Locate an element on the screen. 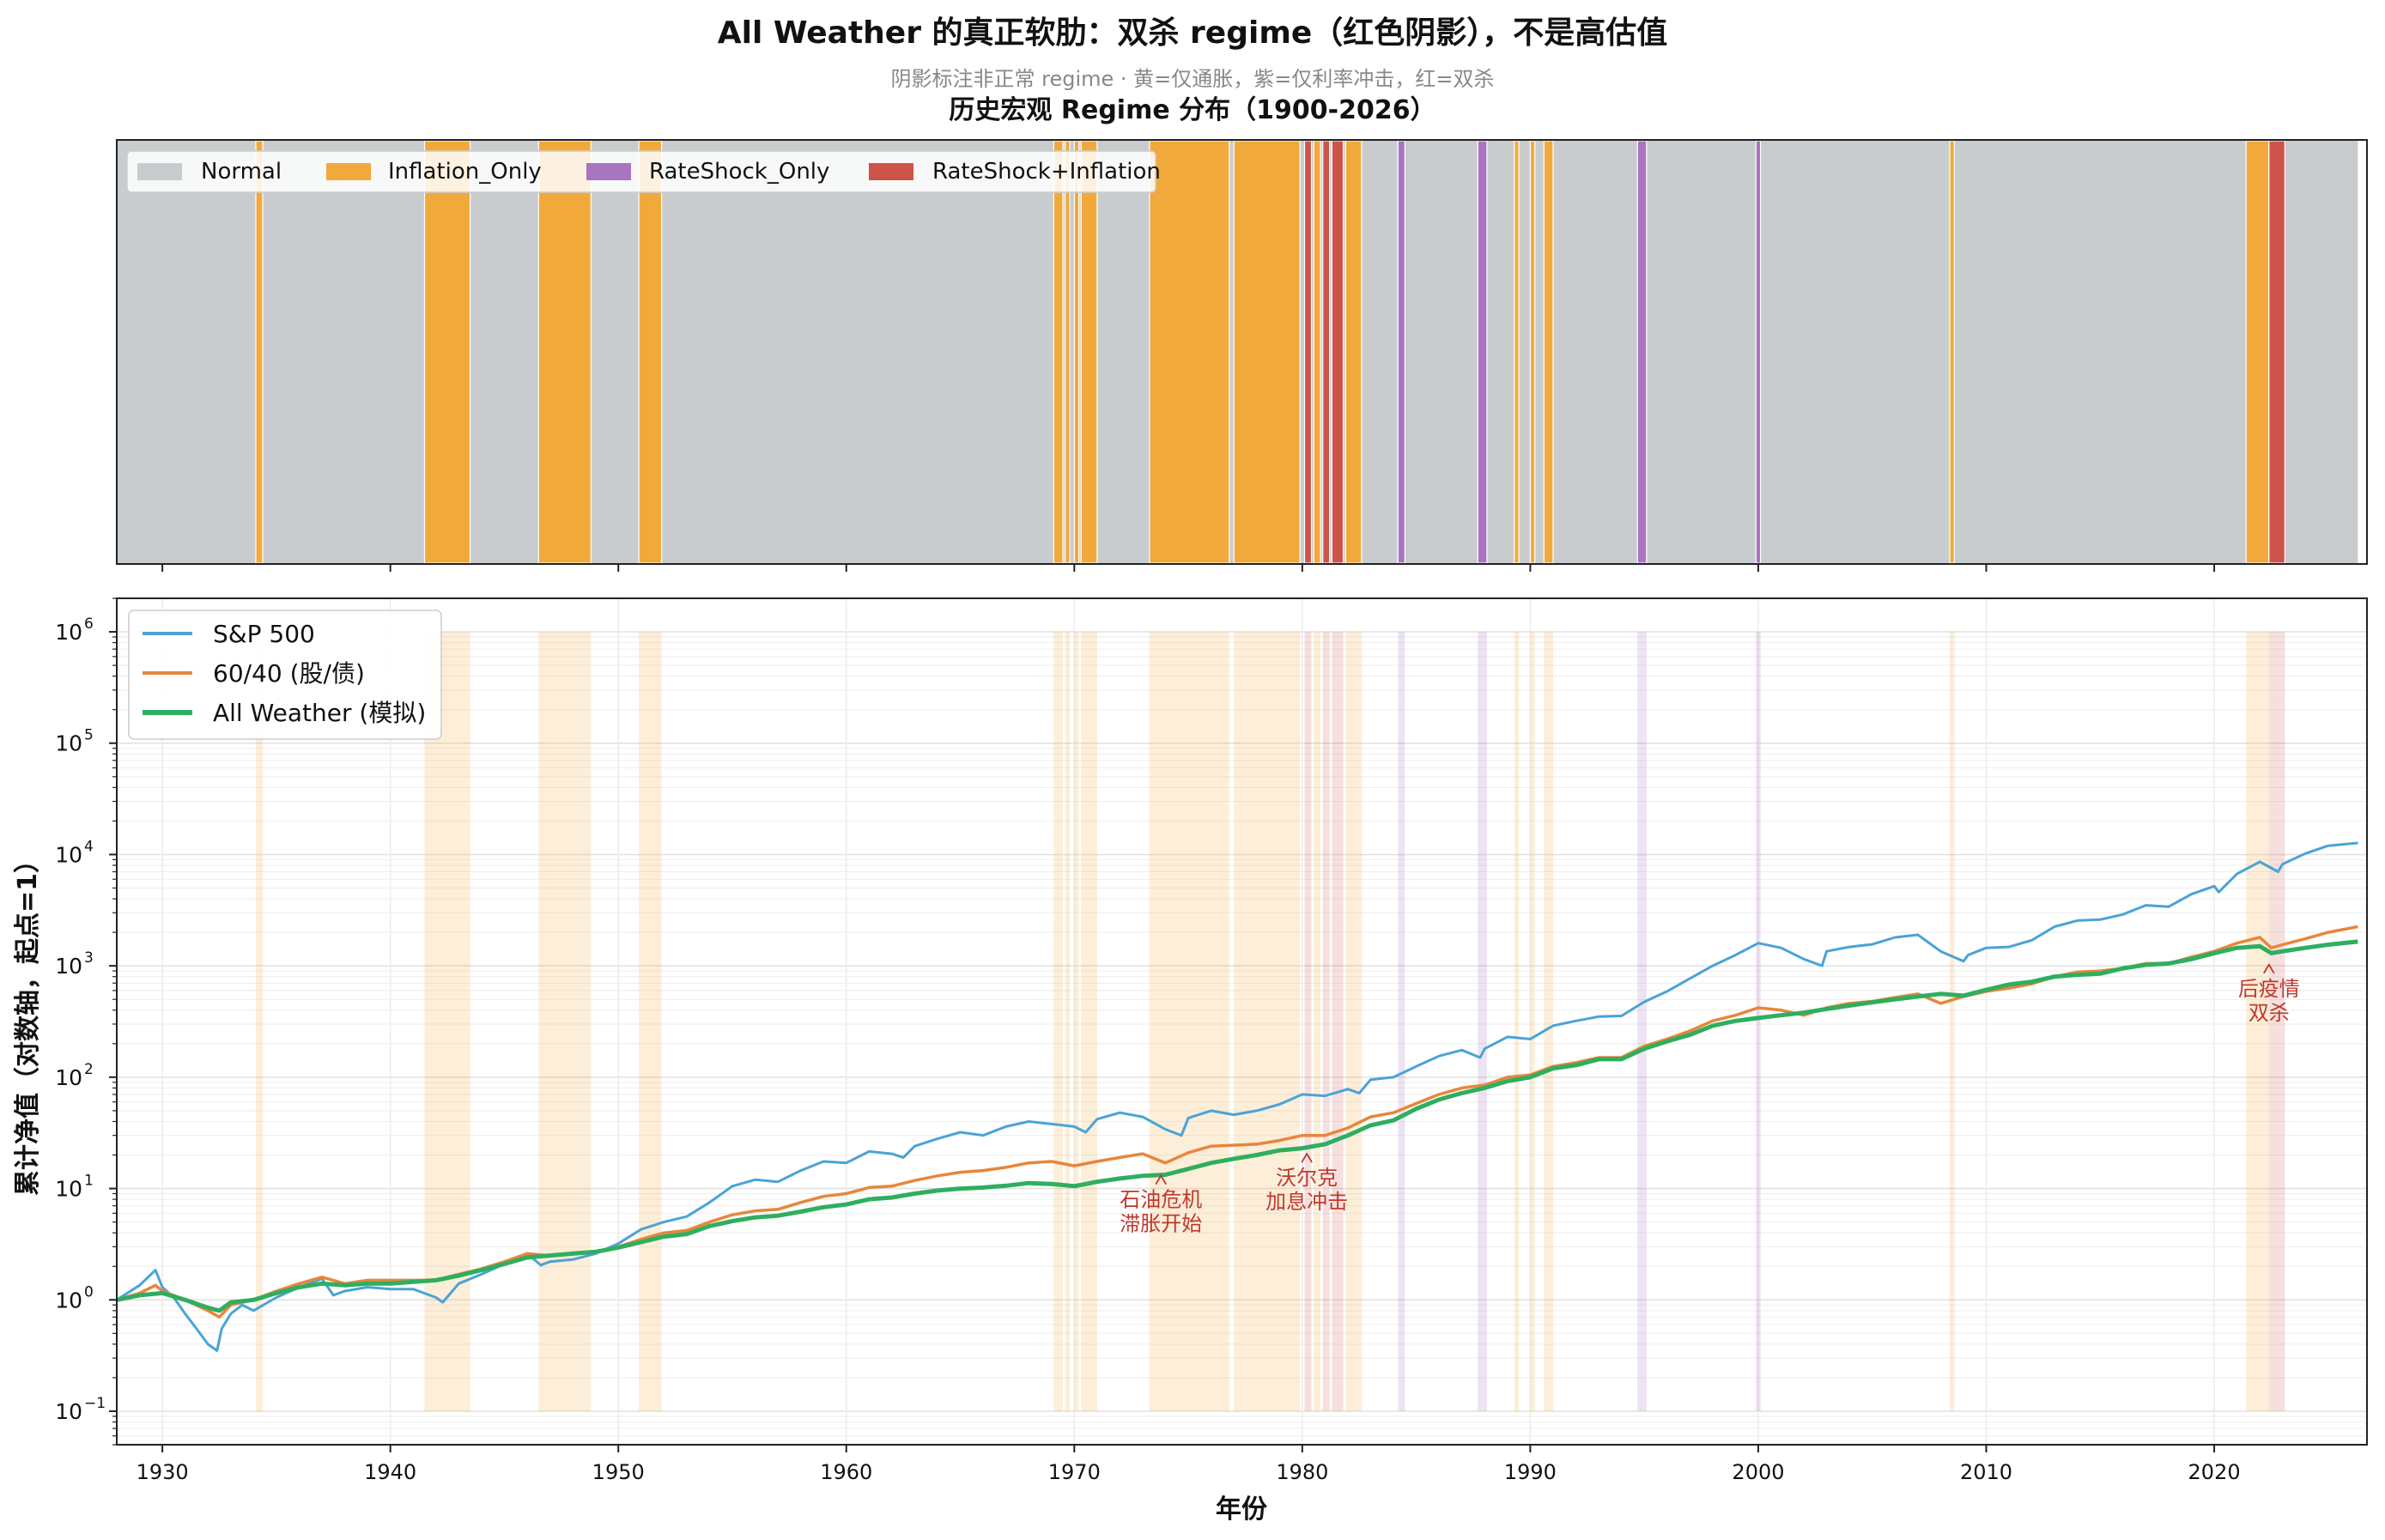  figure-title: All Weather 的真正软肋：双杀 regime（红色阴影），不是高估值 is located at coordinates (1193, 33).